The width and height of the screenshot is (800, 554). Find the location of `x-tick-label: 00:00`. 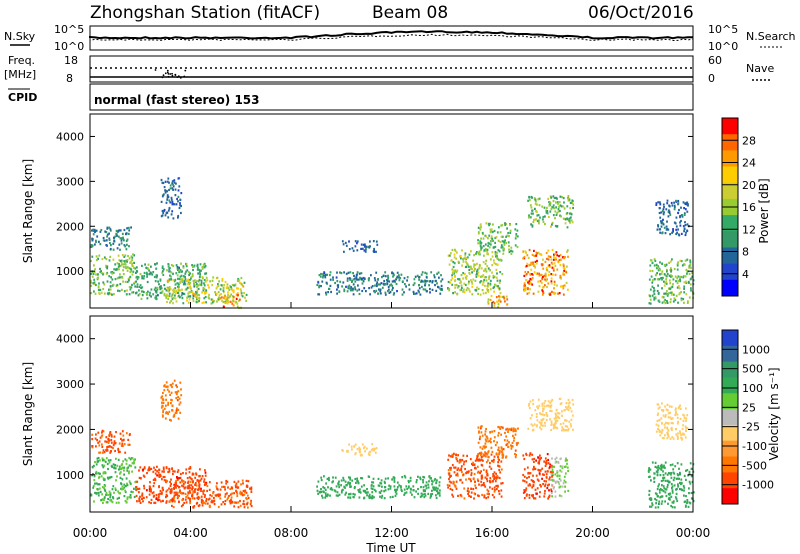

x-tick-label: 00:00 is located at coordinates (90, 533).